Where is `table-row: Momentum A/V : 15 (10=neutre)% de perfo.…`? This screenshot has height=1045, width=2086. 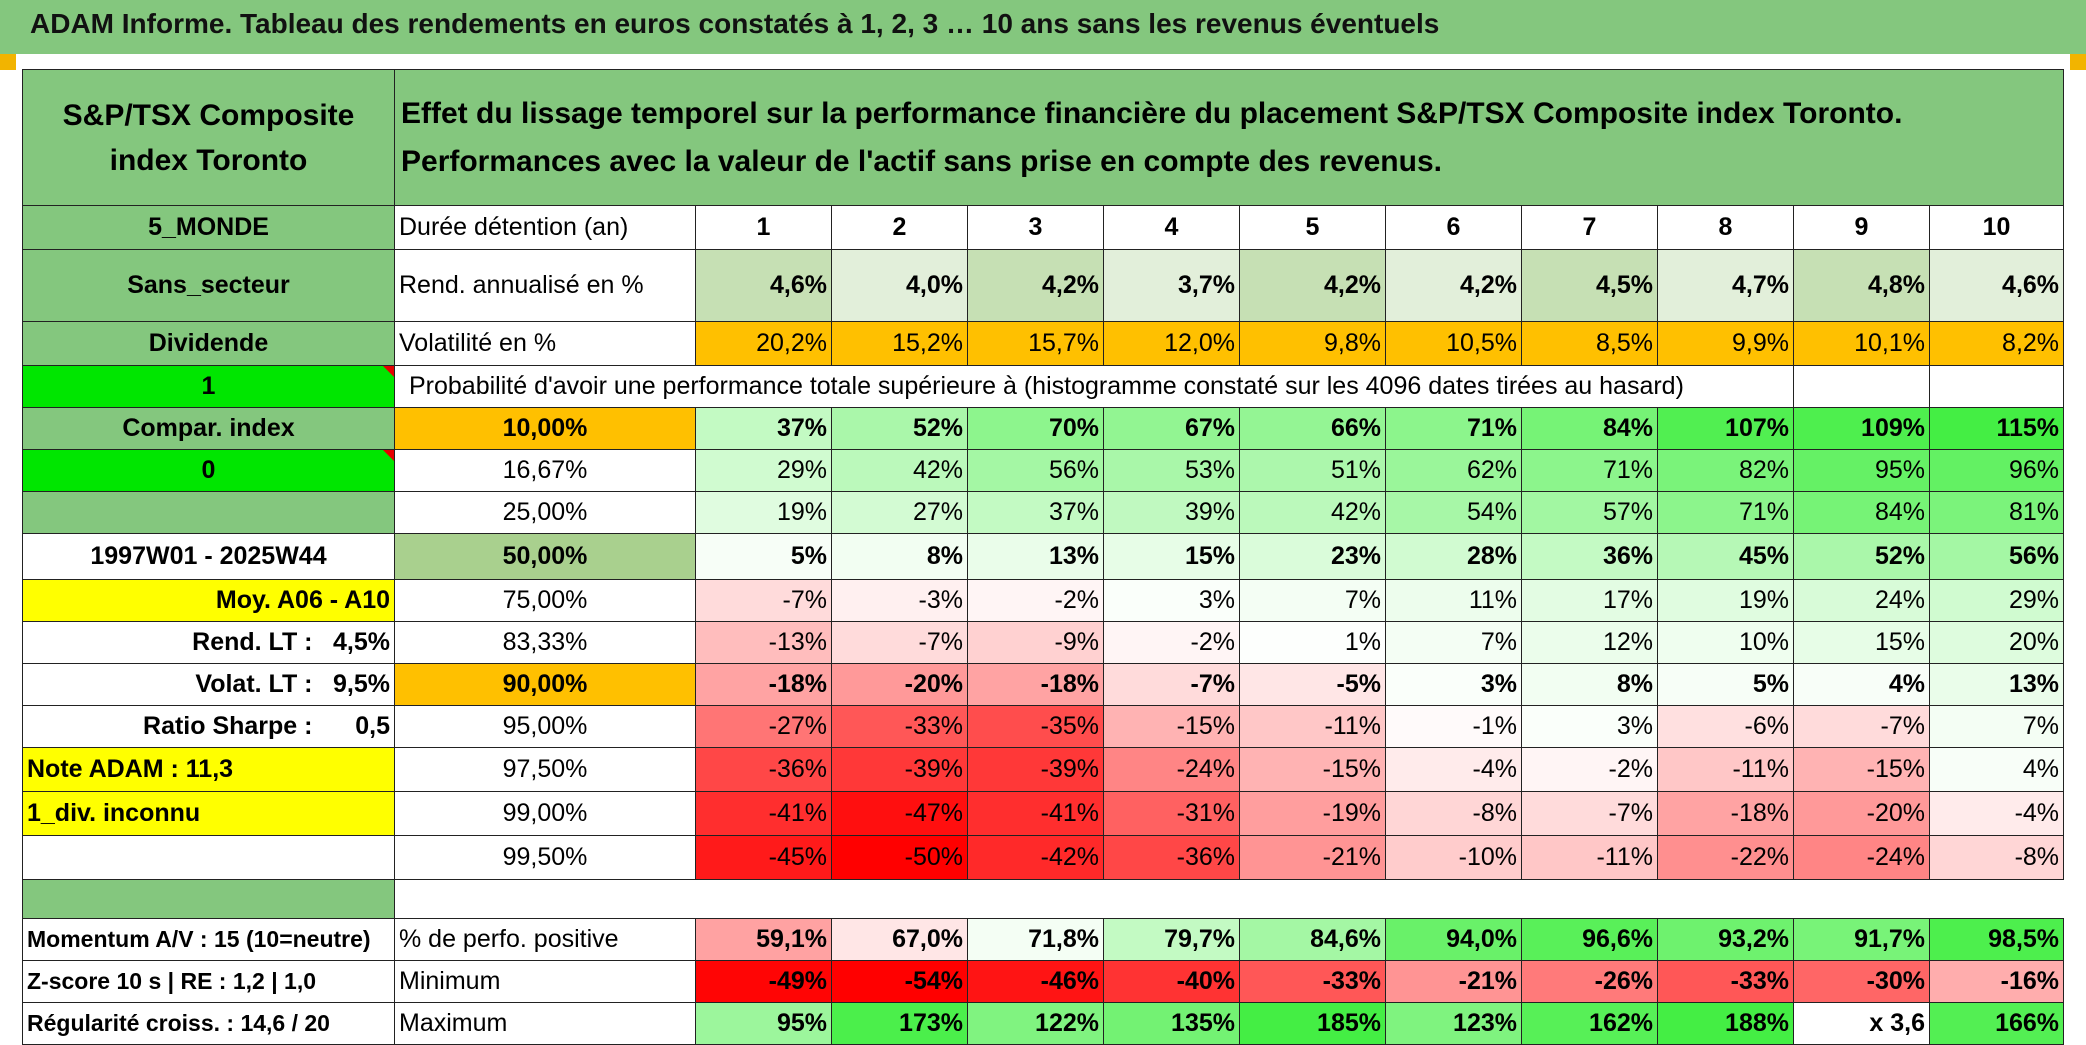
table-row: Momentum A/V : 15 (10=neutre)% de perfo.… is located at coordinates (1043, 939).